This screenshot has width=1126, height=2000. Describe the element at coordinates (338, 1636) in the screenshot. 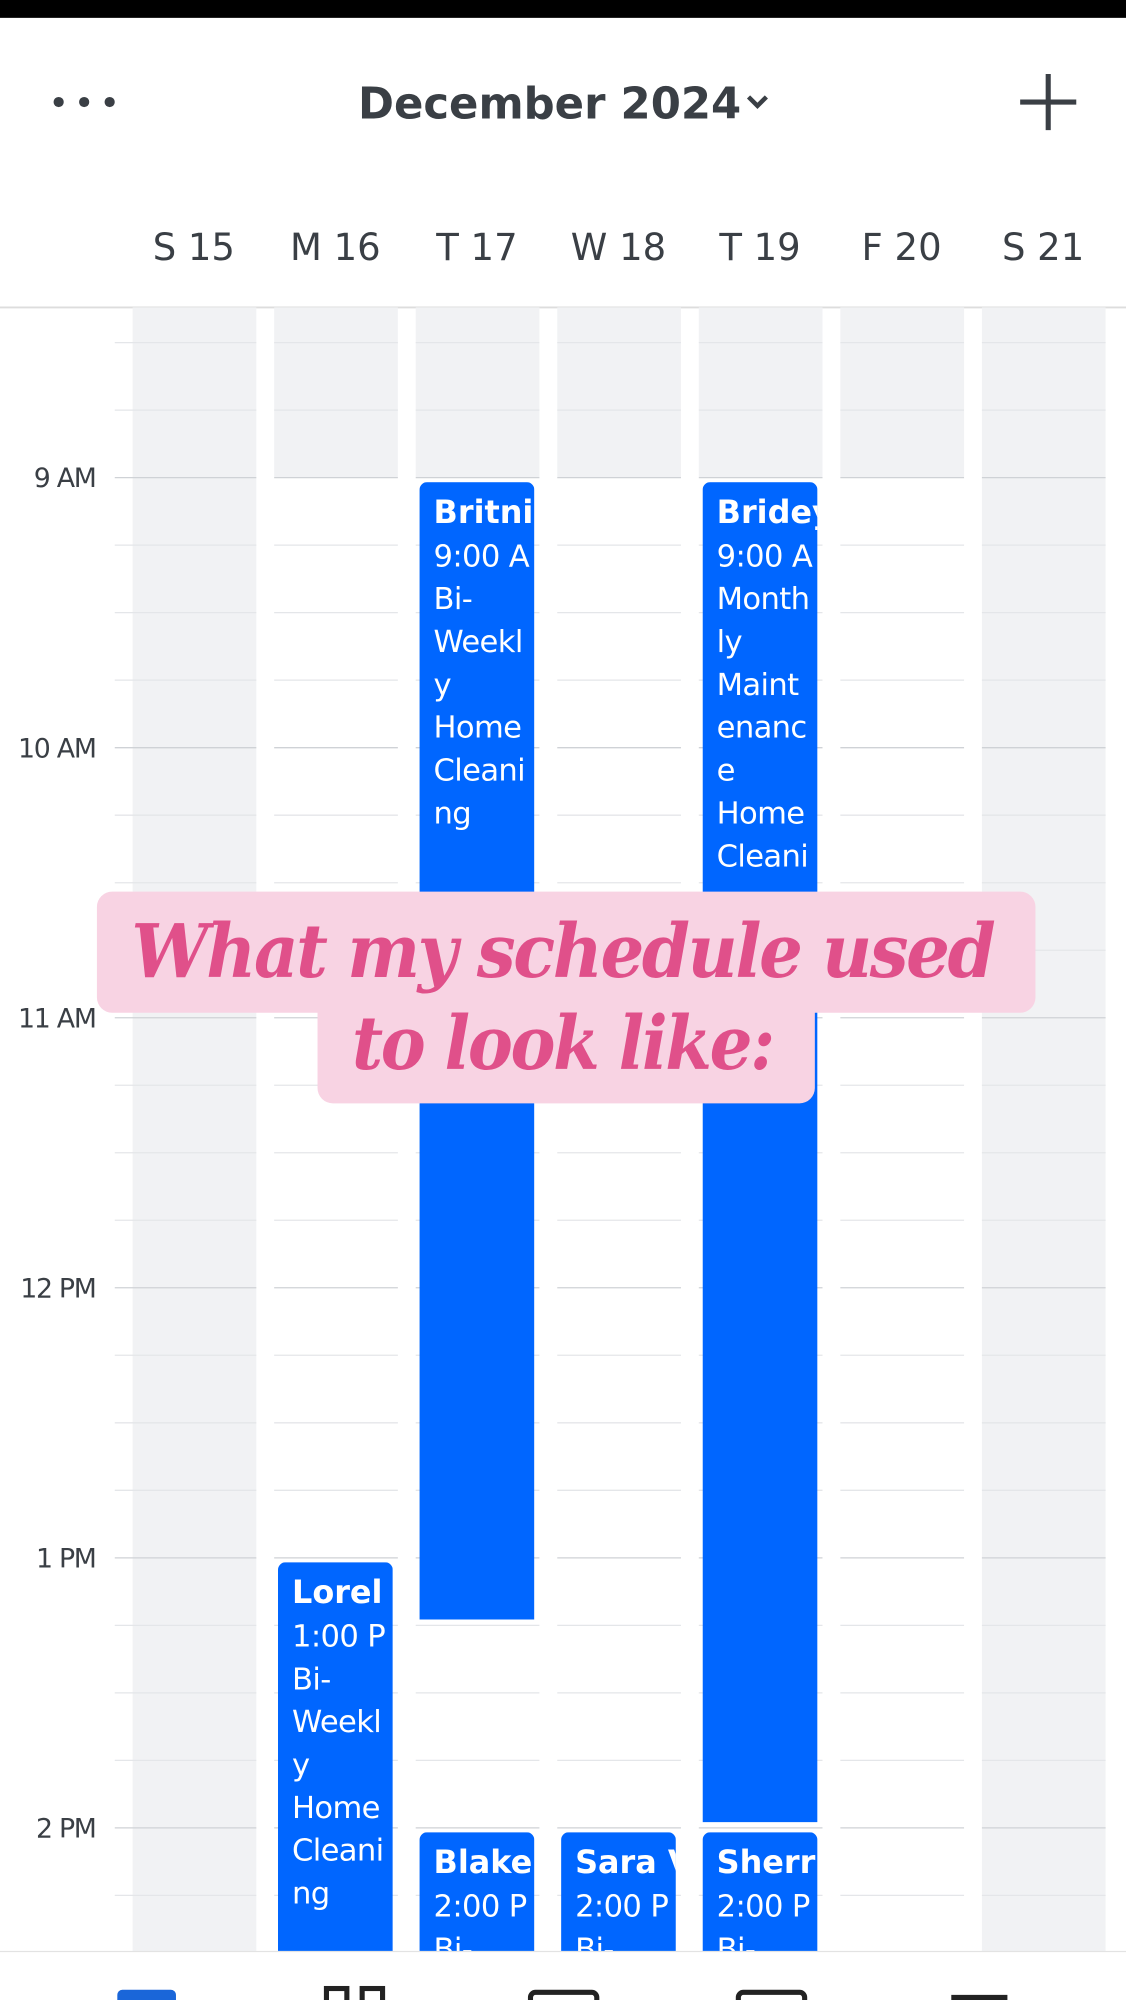

I see `event-line: 1:00 P` at that location.